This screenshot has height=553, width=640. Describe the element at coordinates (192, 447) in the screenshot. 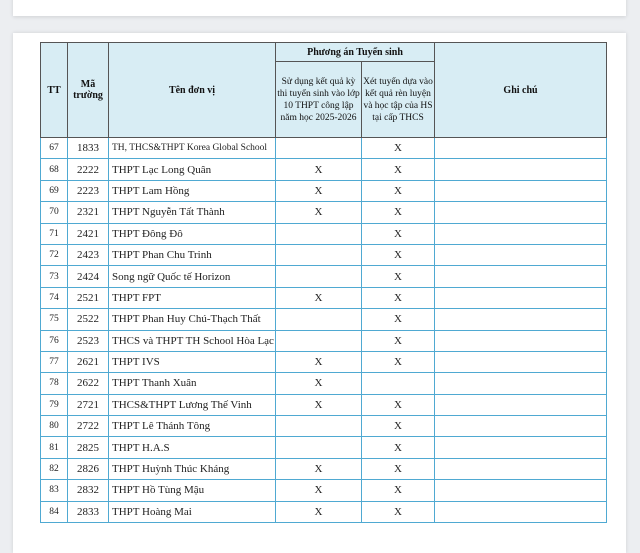

I see `row-ten-don-vi: THPT H.A.S` at that location.